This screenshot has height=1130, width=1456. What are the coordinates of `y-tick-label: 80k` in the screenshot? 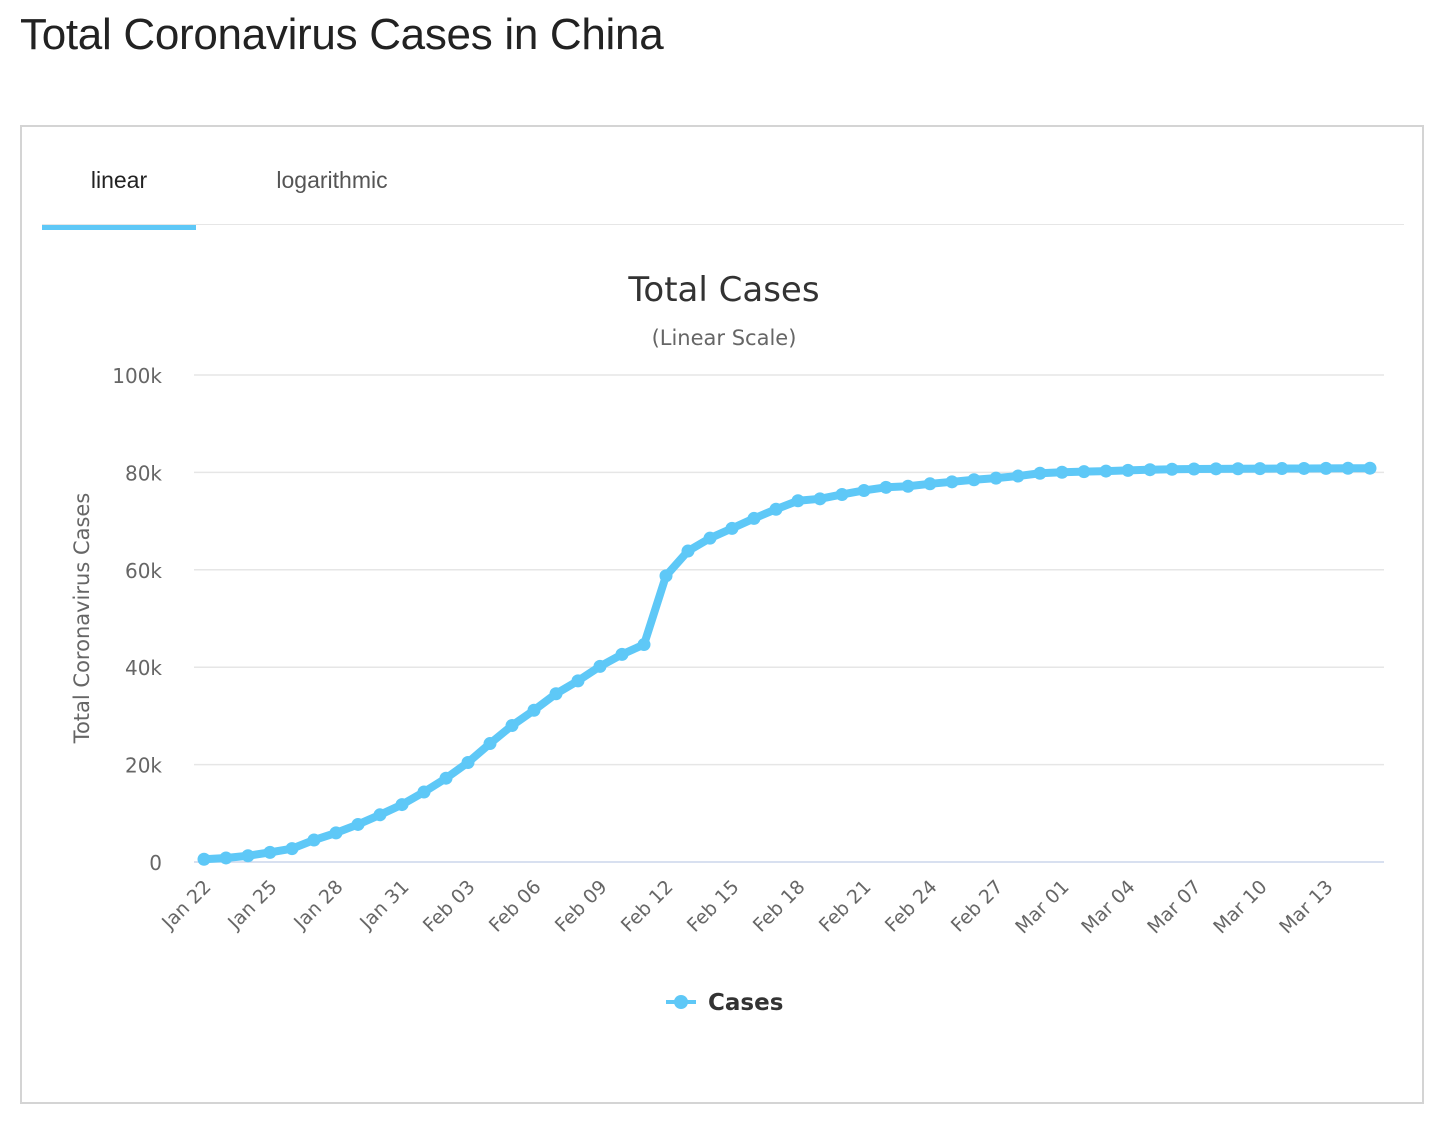 It's located at (143, 473).